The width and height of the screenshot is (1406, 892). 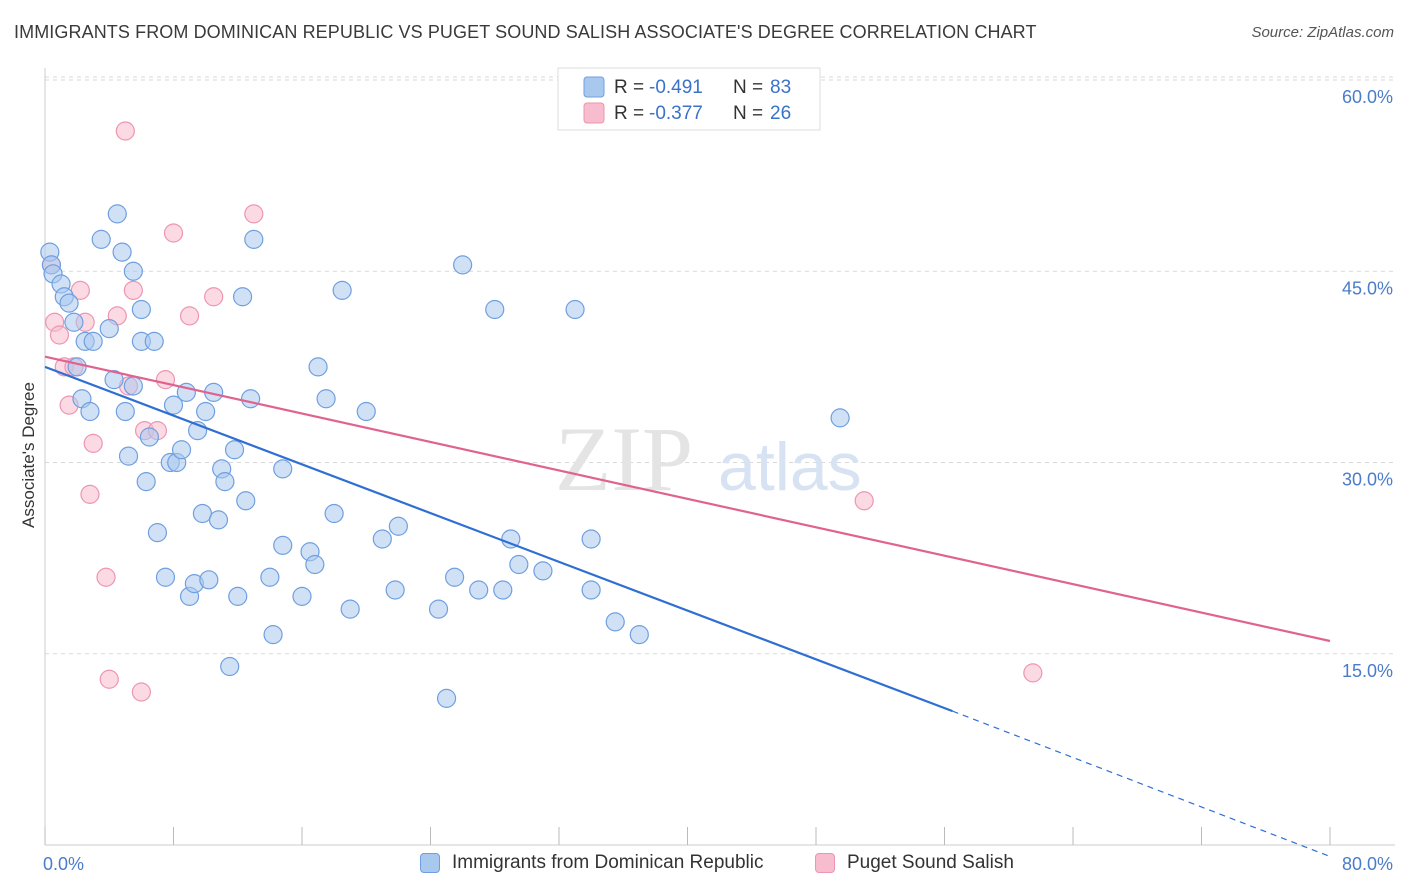 I want to click on legend-n-value-2: 26, so click(x=780, y=113).